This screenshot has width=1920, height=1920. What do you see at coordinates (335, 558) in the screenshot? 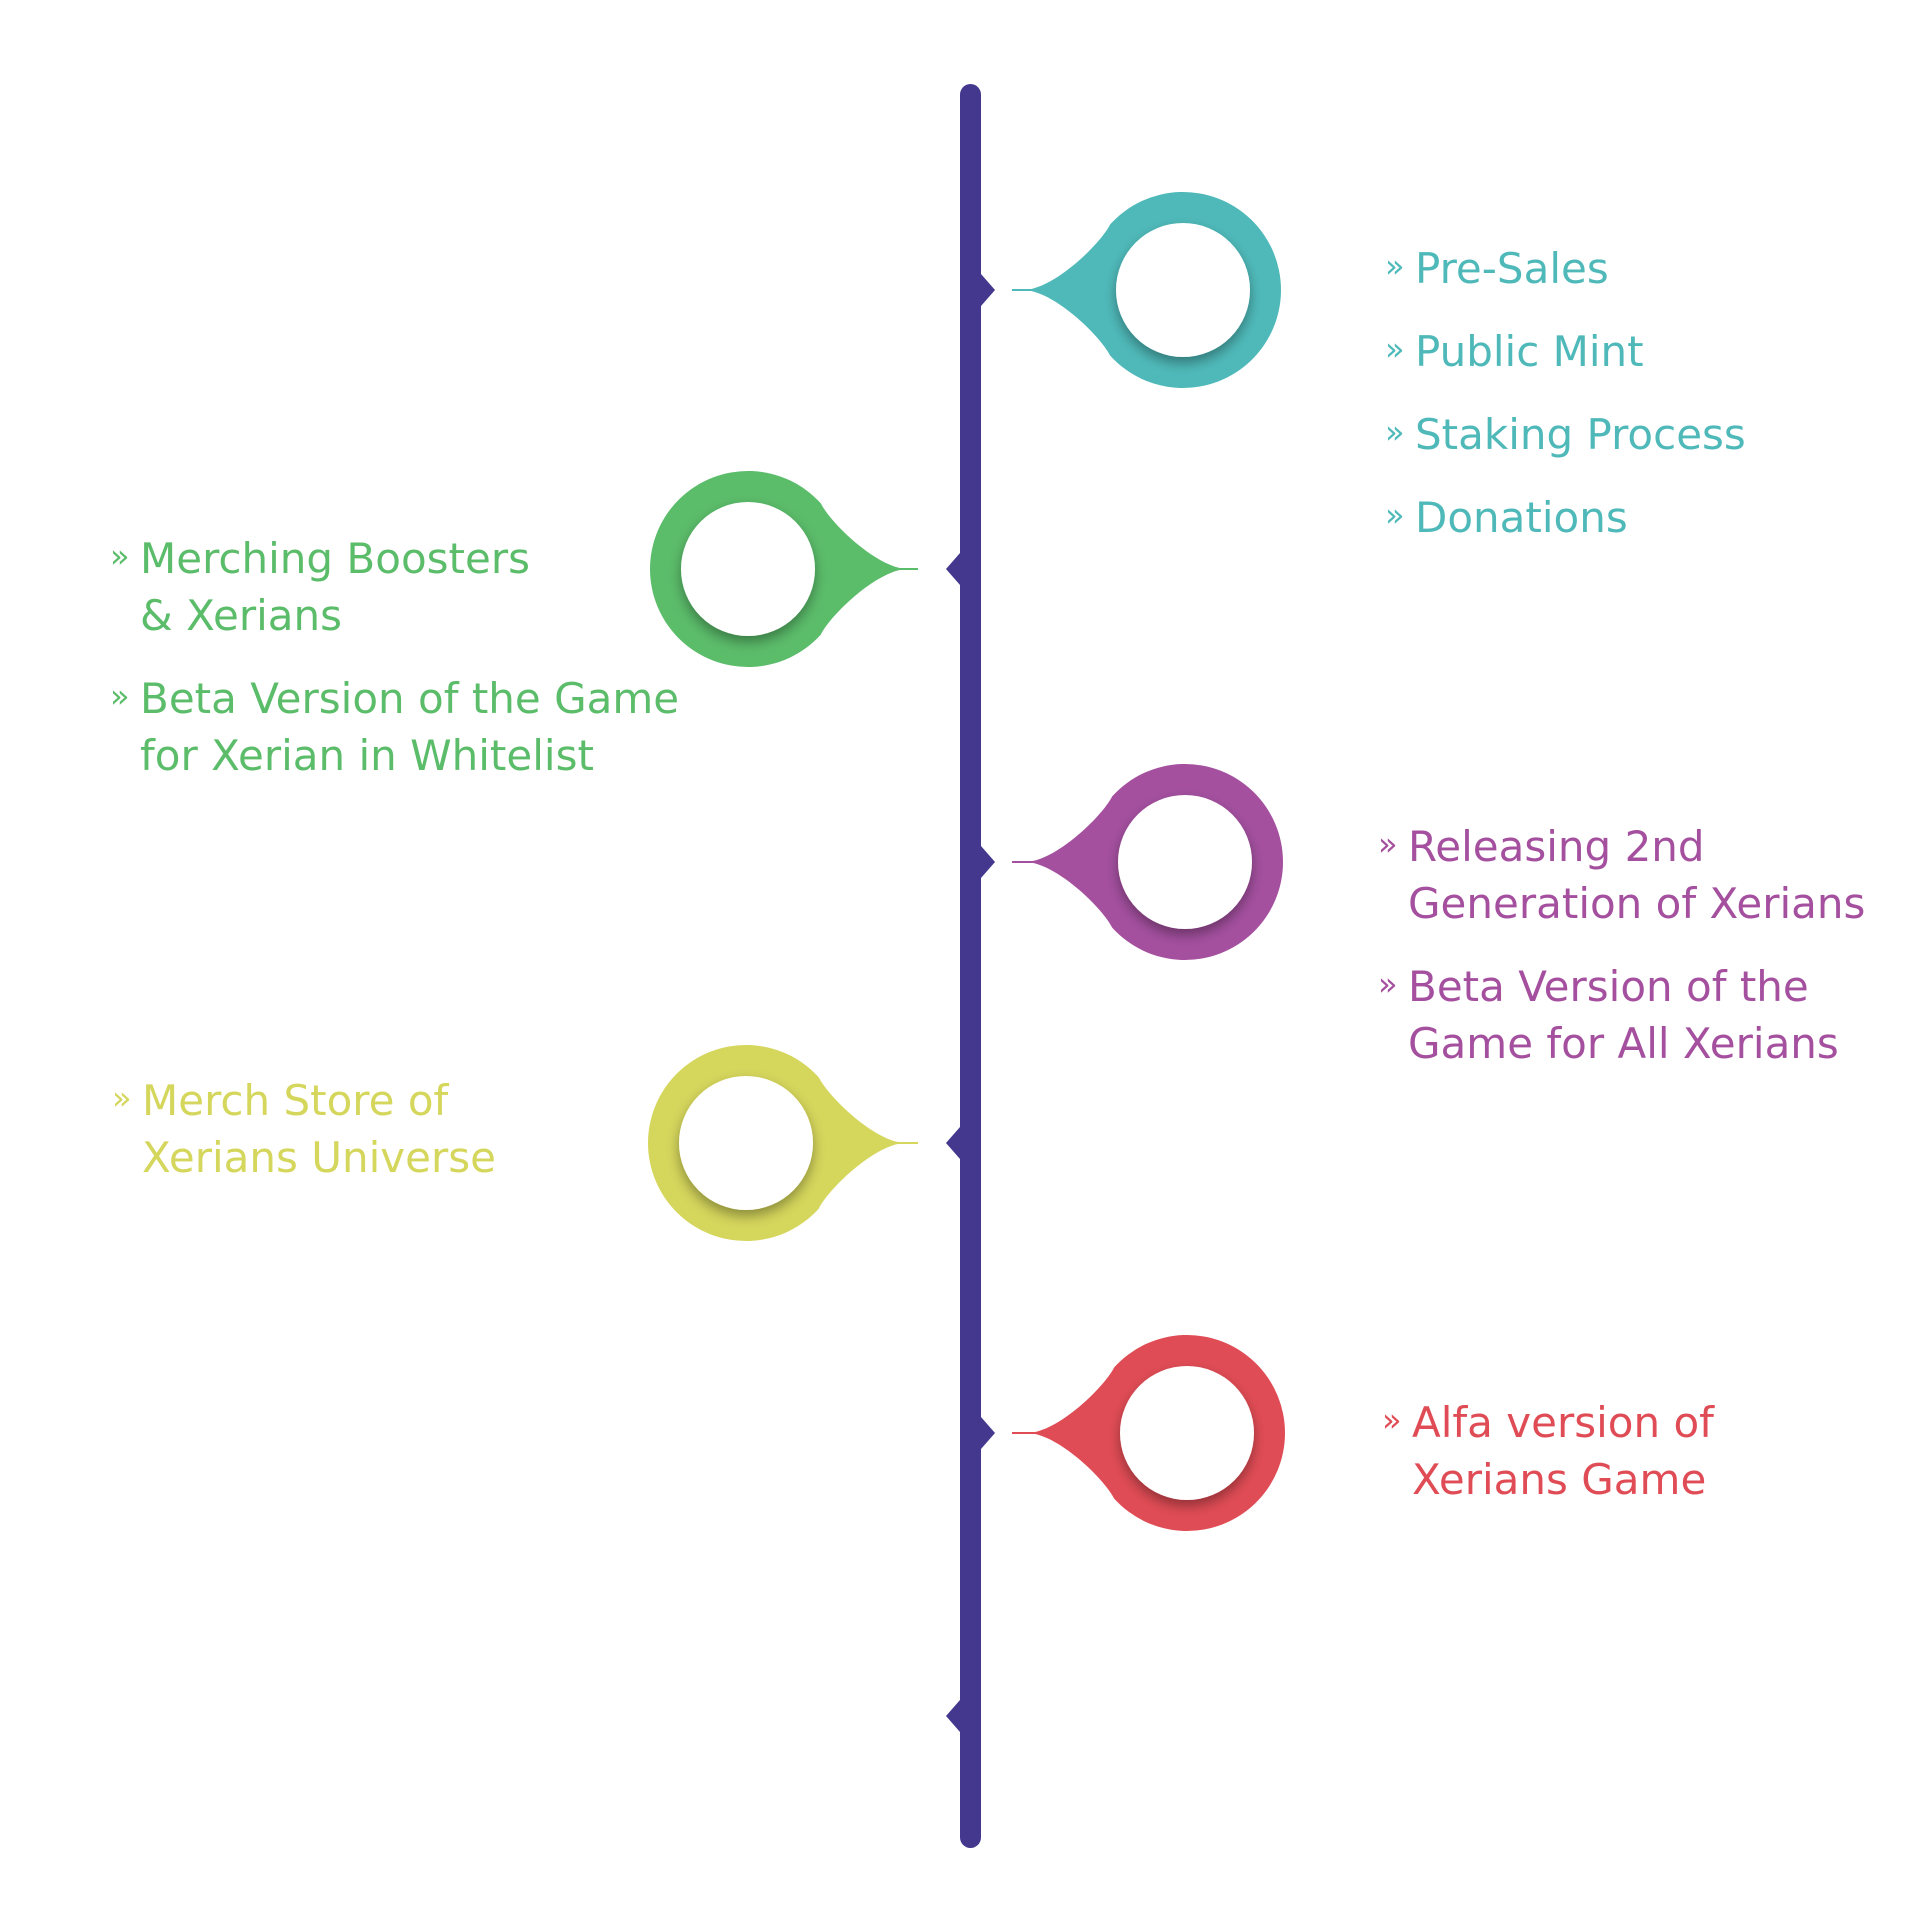
I see `milestone-item-text: Merching Boosters` at bounding box center [335, 558].